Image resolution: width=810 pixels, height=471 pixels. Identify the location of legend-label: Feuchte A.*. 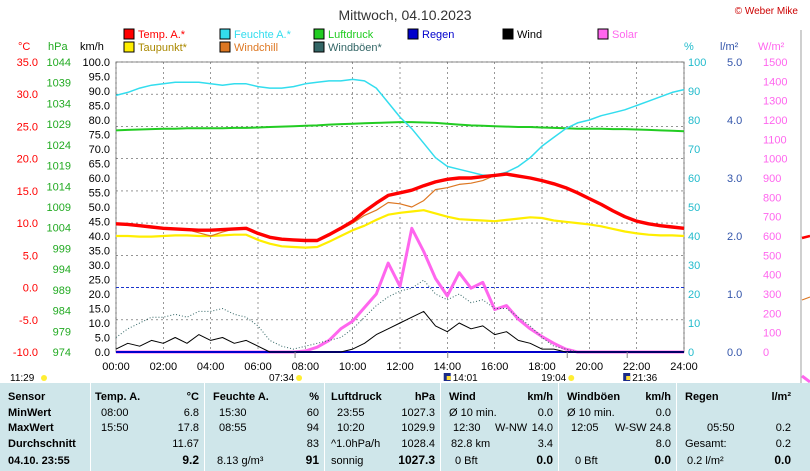
(263, 35).